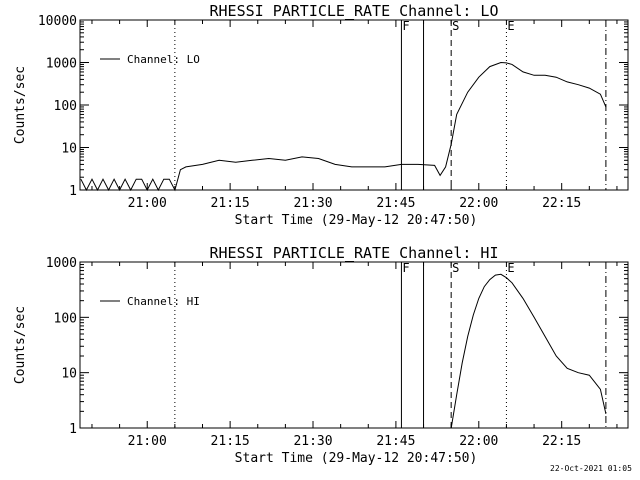  What do you see at coordinates (354, 253) in the screenshot?
I see `chart-title: RHESSI PARTICLE_RATE Channel: HI` at bounding box center [354, 253].